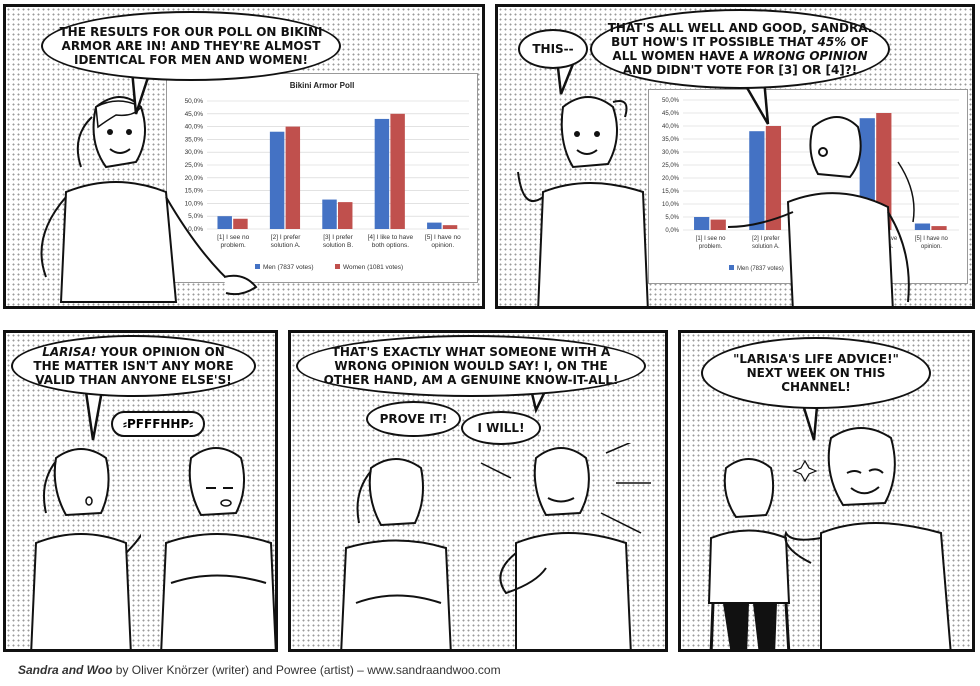 This screenshot has width=980, height=686. What do you see at coordinates (832, 42) in the screenshot?
I see `speech-percent: 45%` at bounding box center [832, 42].